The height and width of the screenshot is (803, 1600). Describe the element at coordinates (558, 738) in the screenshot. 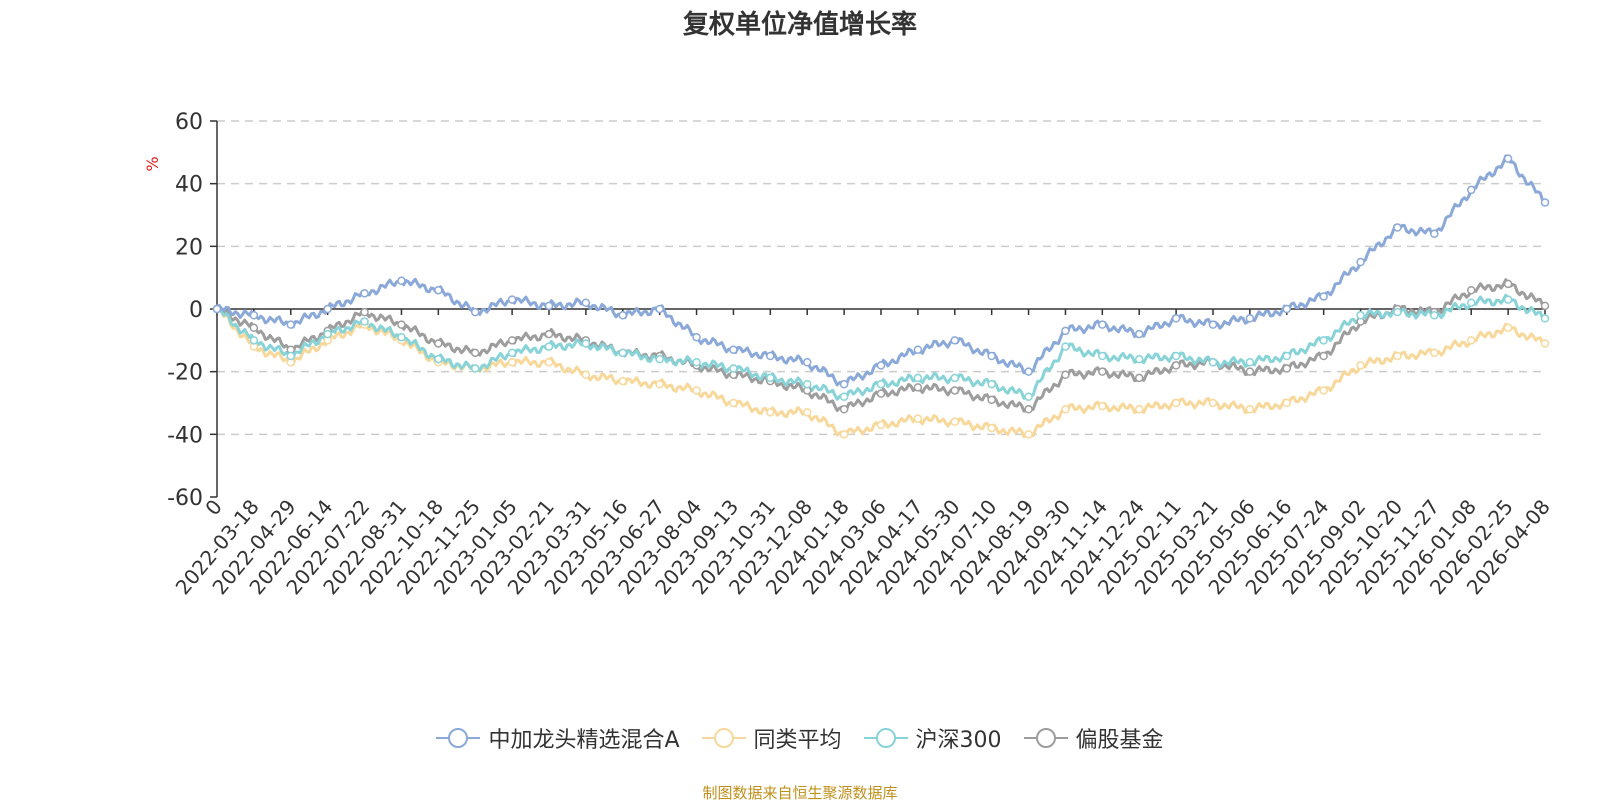

I see `legend-item-0: 中加龙头精选混合A` at that location.